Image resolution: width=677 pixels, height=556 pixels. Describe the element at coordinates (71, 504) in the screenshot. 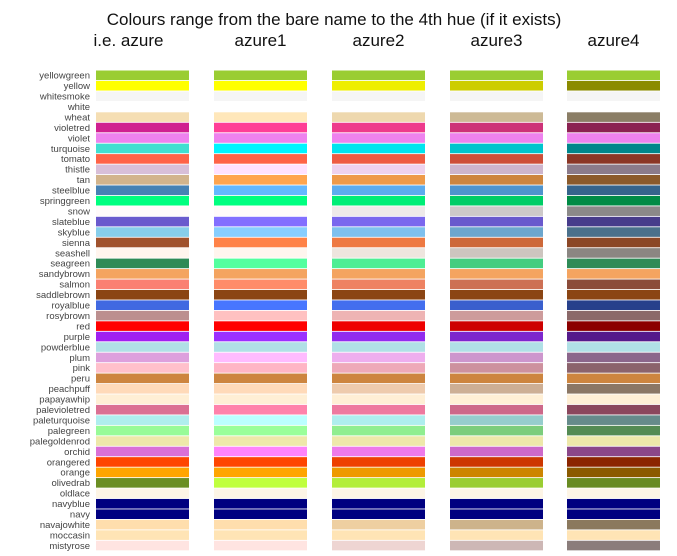

I see `row-label: navyblue` at that location.